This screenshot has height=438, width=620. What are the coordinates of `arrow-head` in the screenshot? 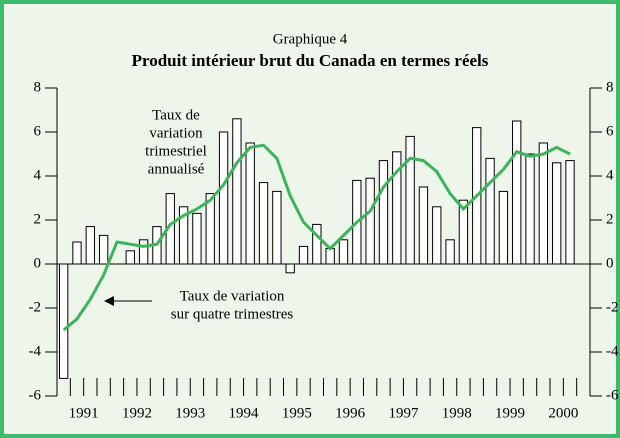 It's located at (109, 301).